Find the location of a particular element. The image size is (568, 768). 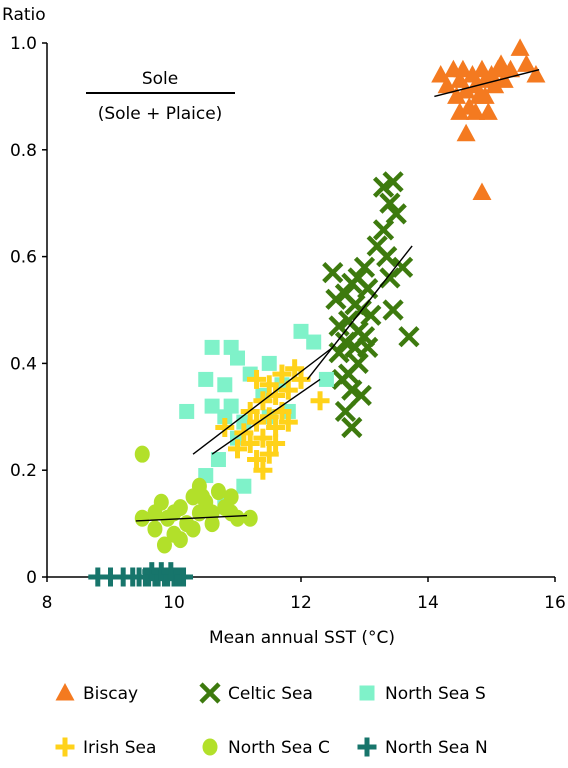

legend-marker-irish-sea is located at coordinates (65, 747).